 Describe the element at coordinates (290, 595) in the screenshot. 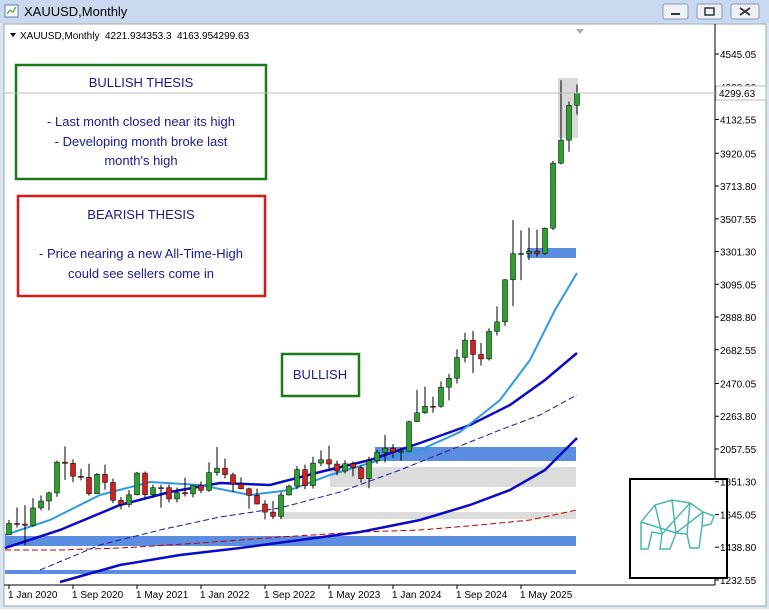

I see `x-tick-label: 1 Sep 2022` at that location.